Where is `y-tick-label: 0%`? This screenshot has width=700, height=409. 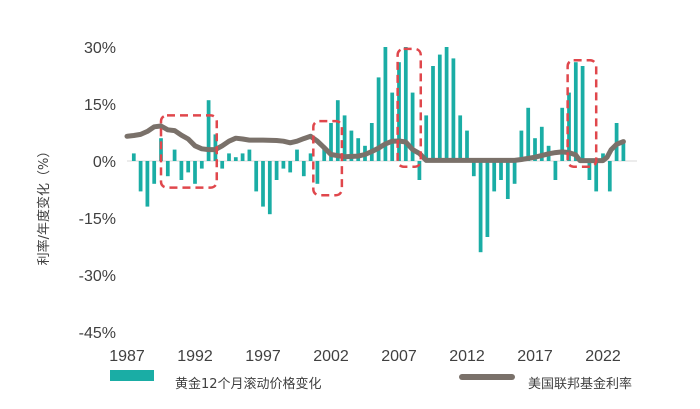 y-tick-label: 0% is located at coordinates (104, 162).